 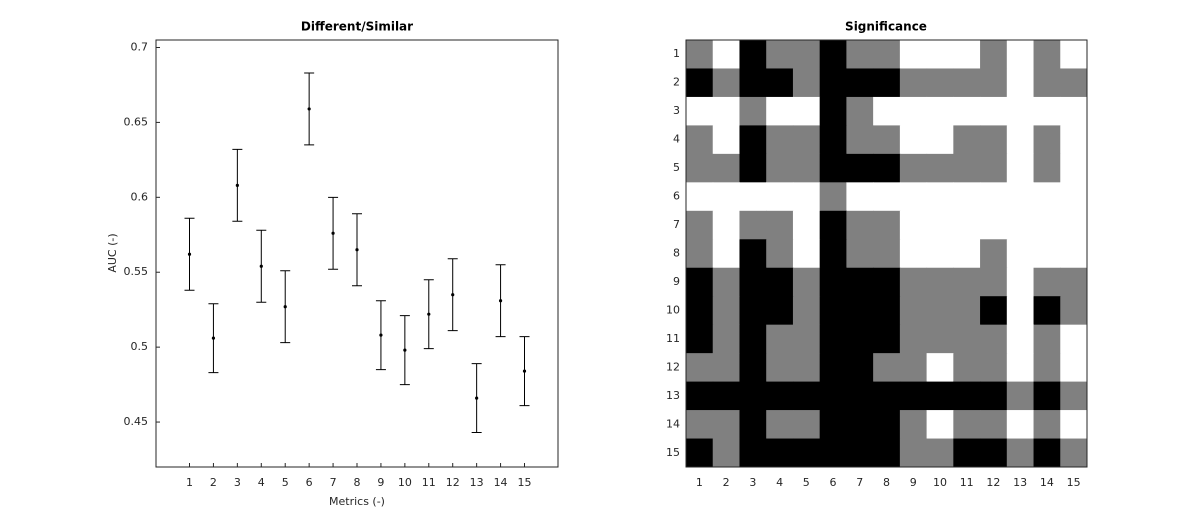 What do you see at coordinates (676, 281) in the screenshot?
I see `y-tick-label: 9` at bounding box center [676, 281].